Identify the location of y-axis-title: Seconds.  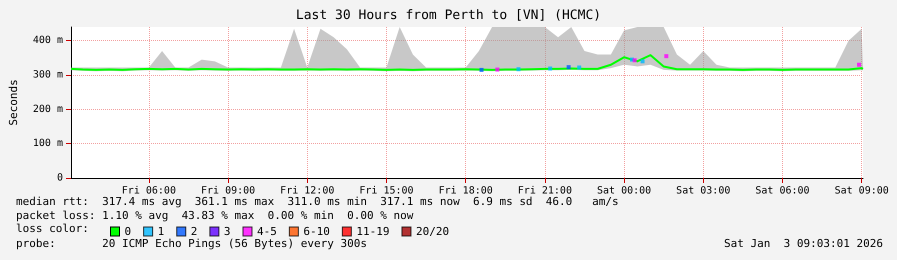
(13, 102).